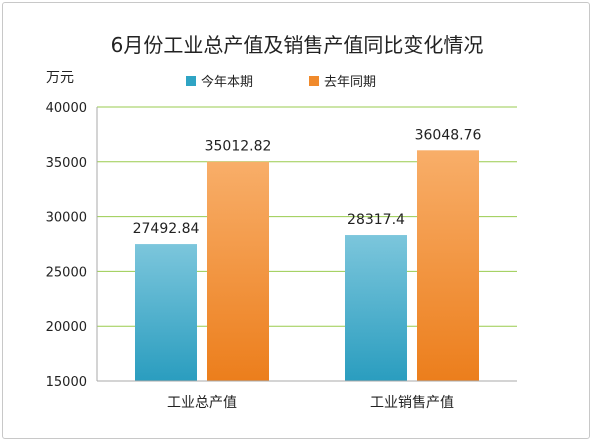 The width and height of the screenshot is (594, 443). Describe the element at coordinates (191, 81) in the screenshot. I see `legend-swatch-this-year` at that location.